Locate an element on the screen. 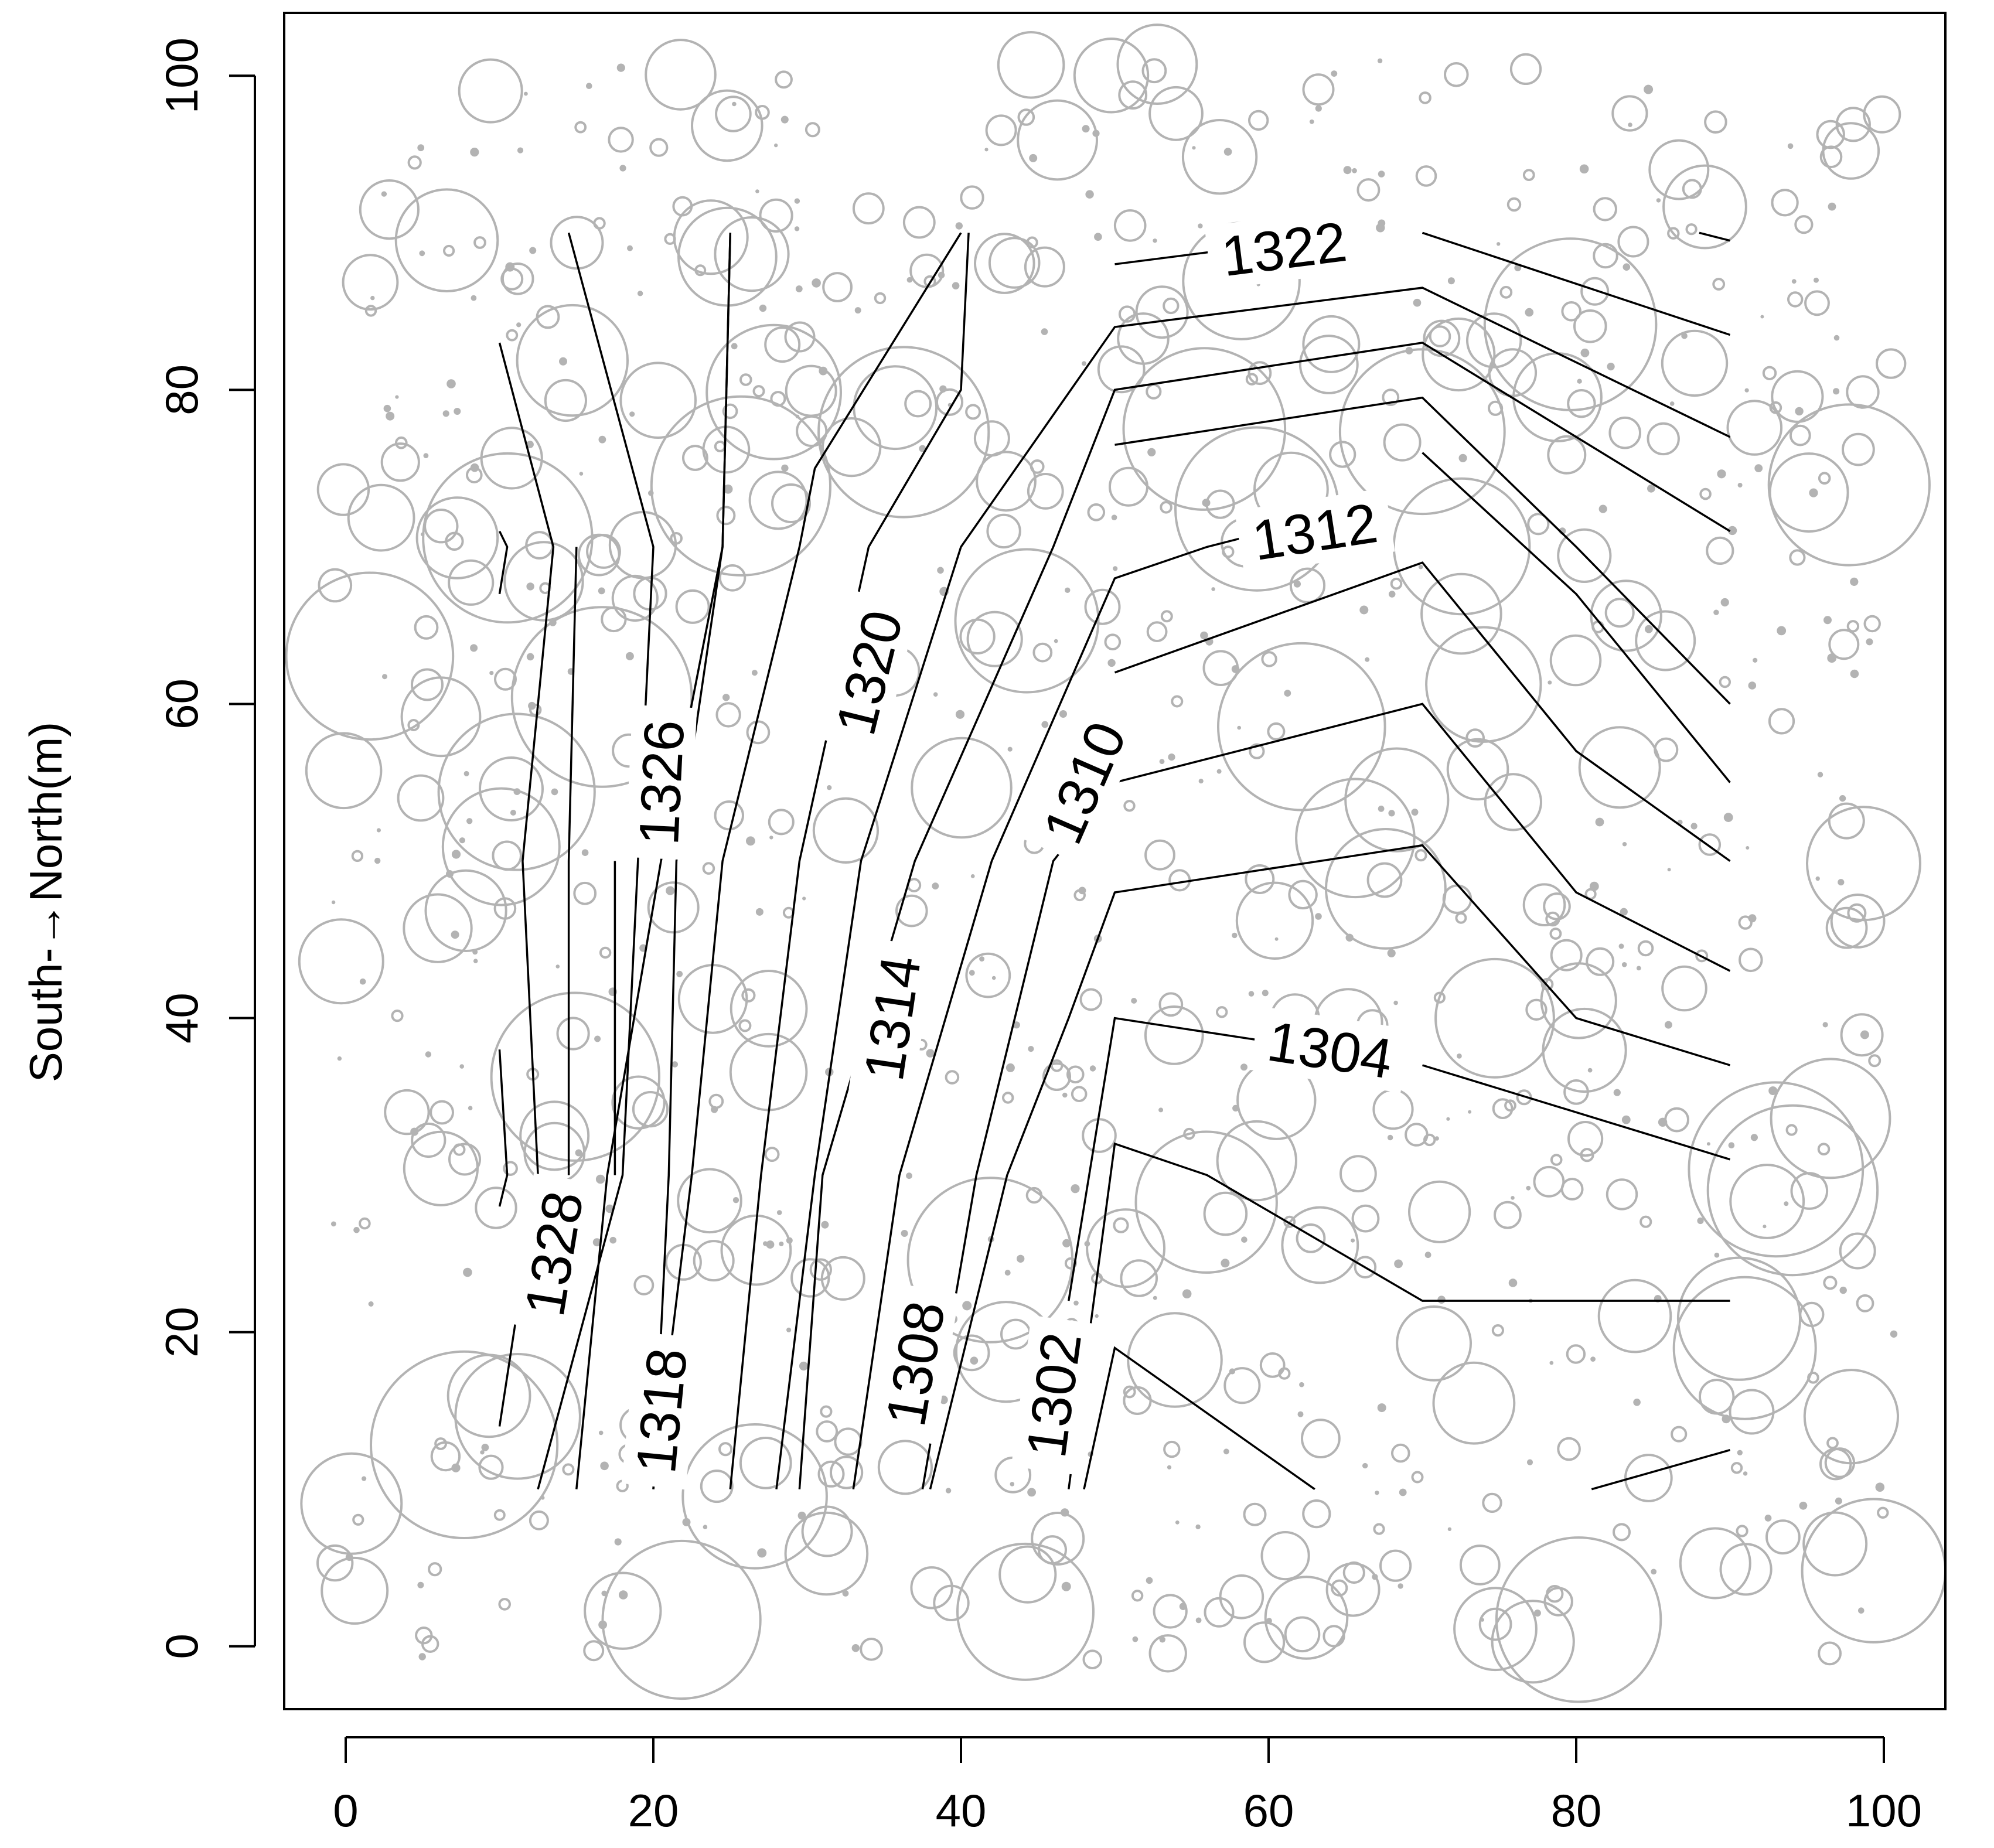 The width and height of the screenshot is (1994, 1848). y-tick-label: 40 is located at coordinates (181, 1018).